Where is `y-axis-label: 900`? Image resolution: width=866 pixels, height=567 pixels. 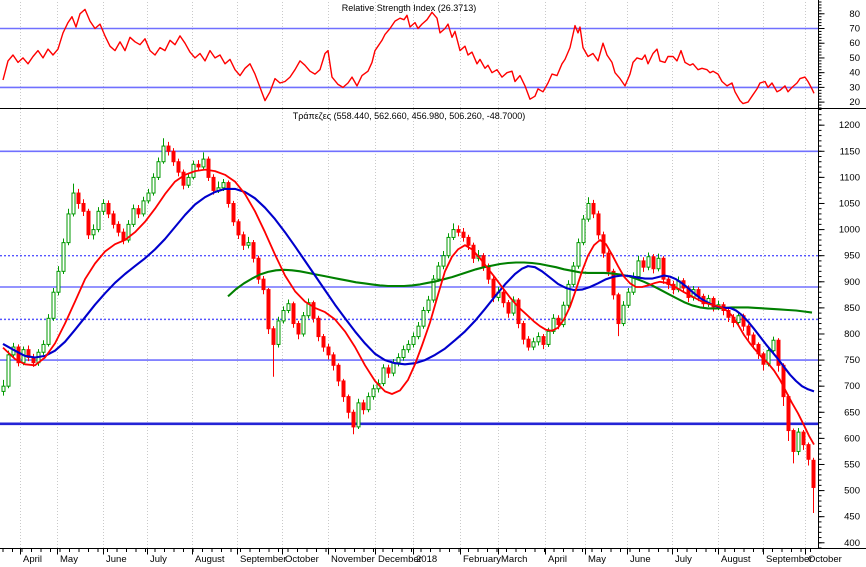 y-axis-label: 900 is located at coordinates (852, 282).